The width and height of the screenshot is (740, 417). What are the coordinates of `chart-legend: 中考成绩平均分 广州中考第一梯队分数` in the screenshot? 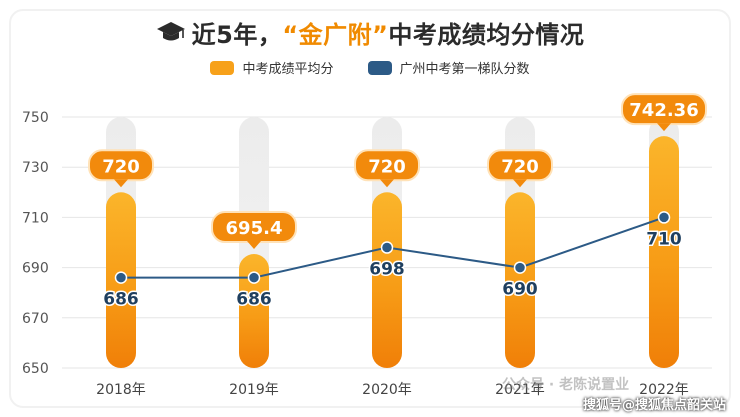 It's located at (370, 67).